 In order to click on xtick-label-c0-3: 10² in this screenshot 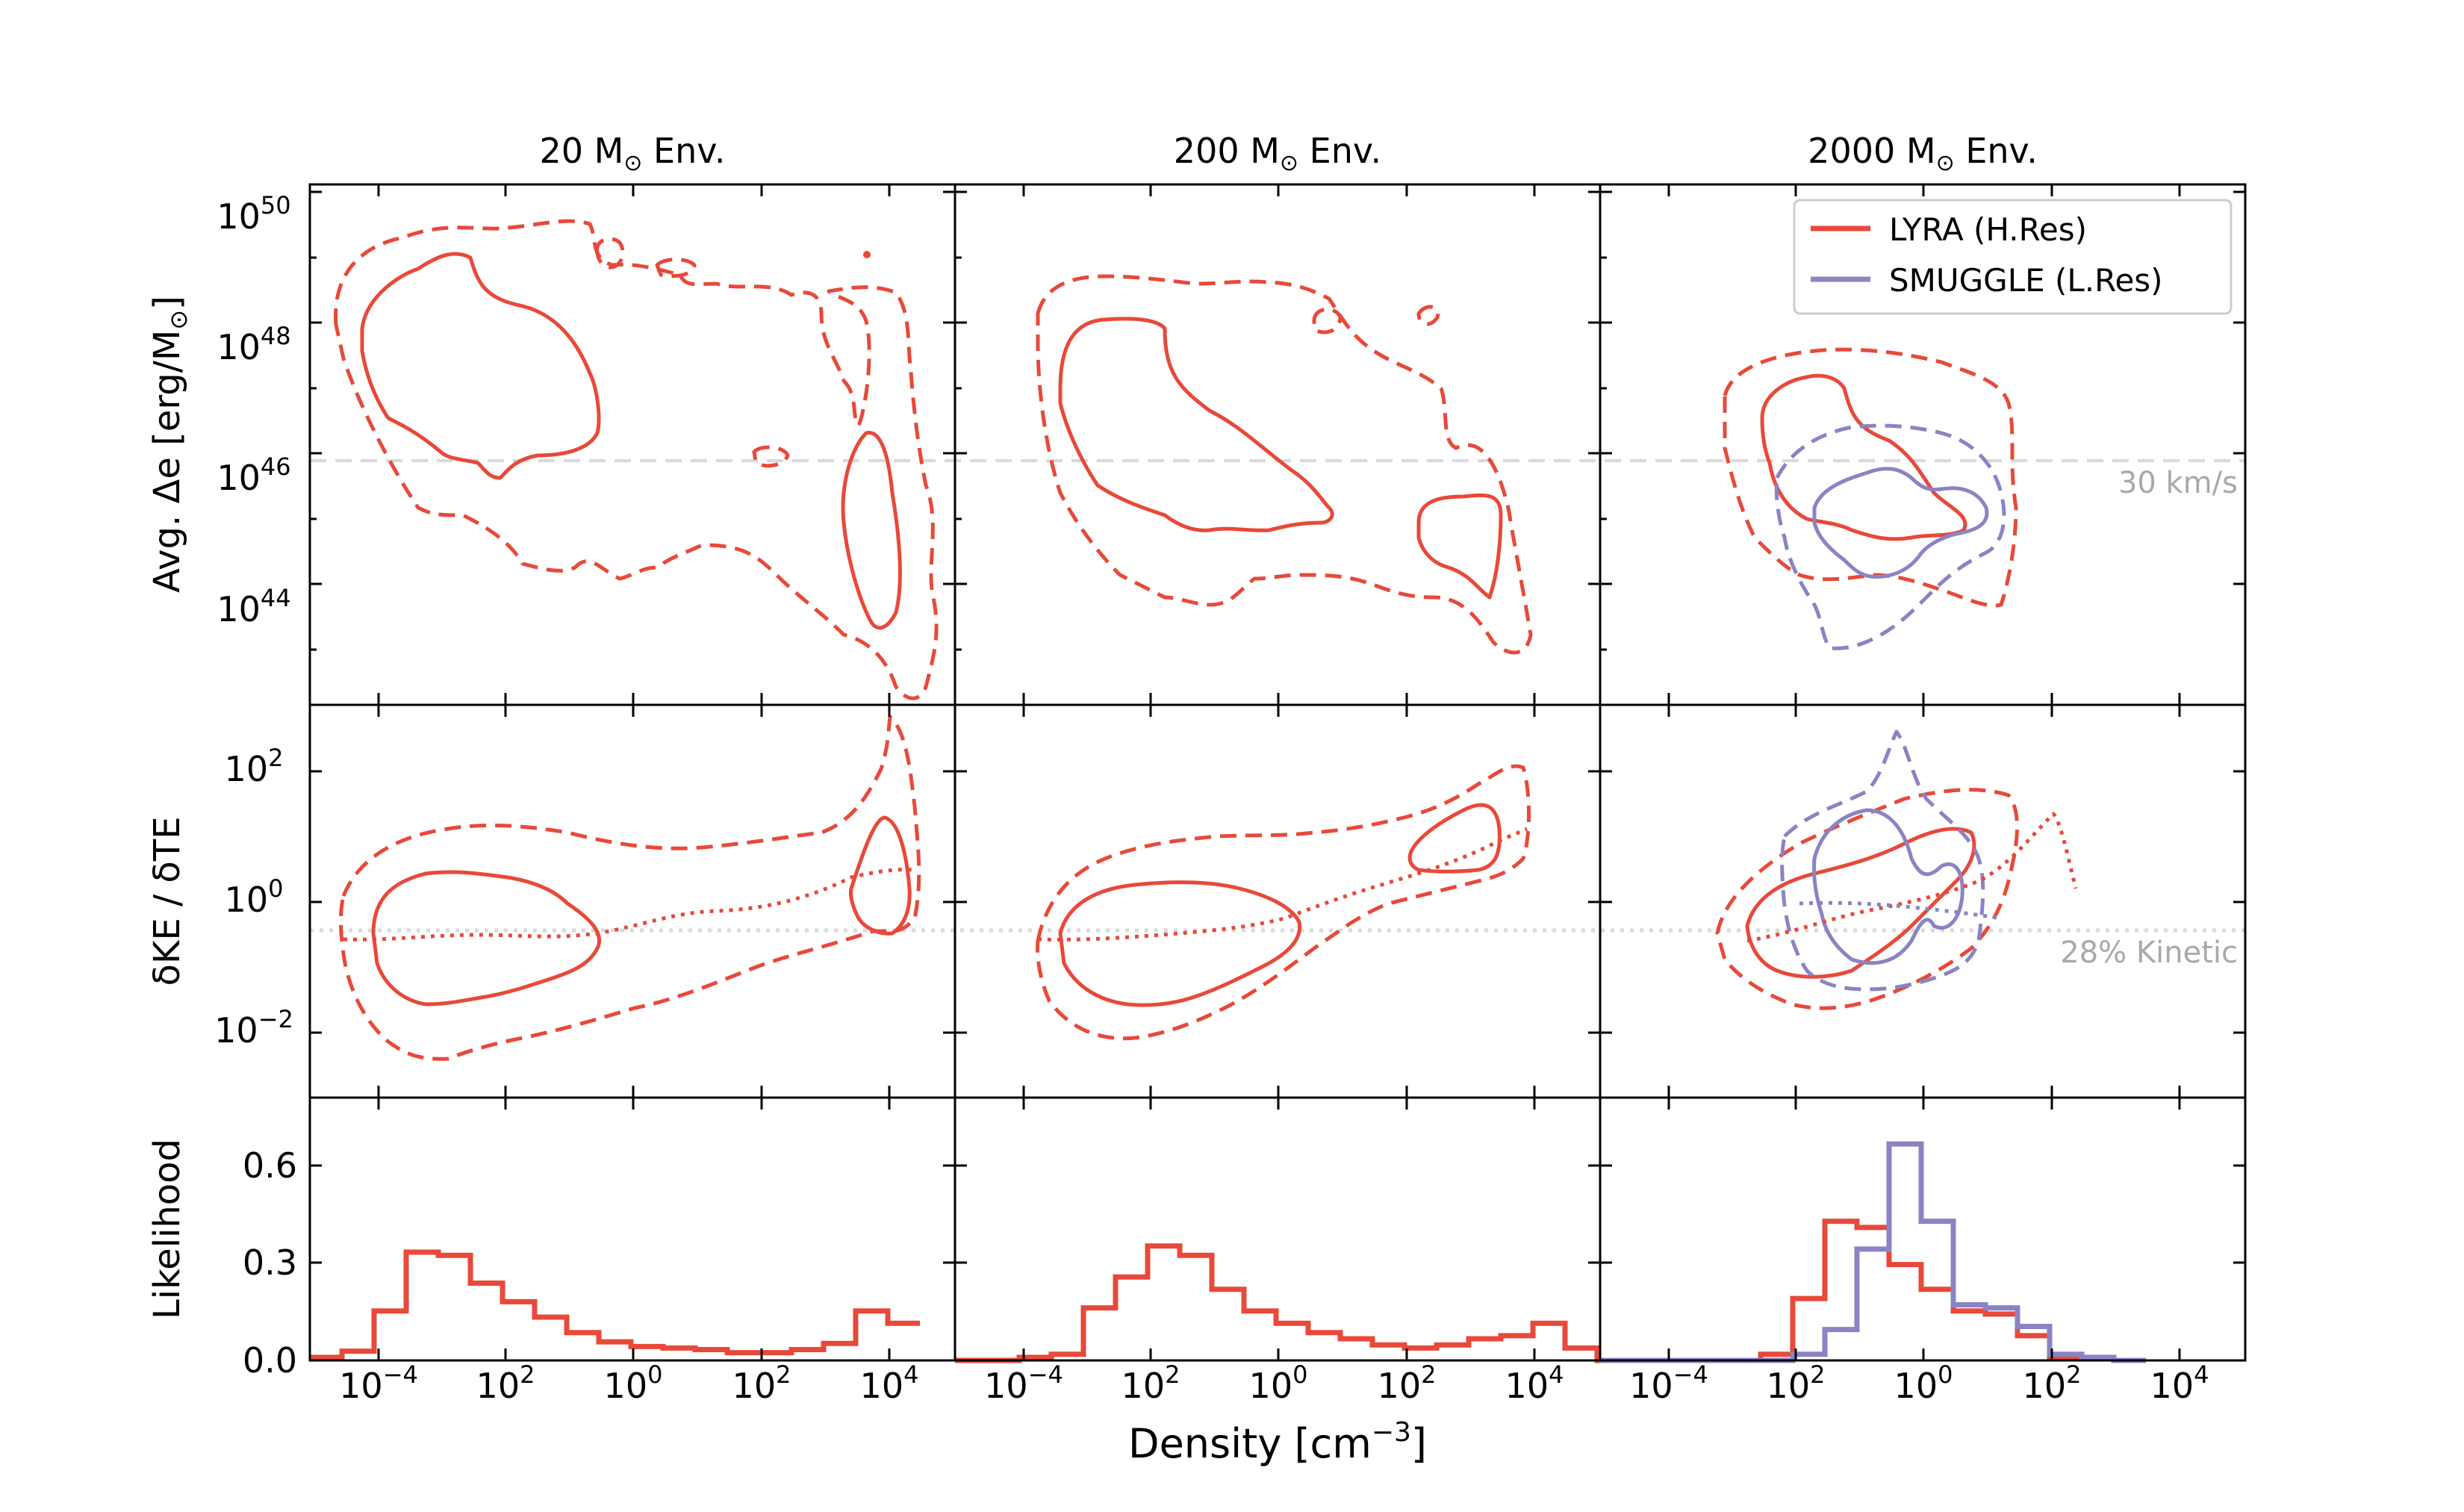, I will do `click(761, 1383)`.